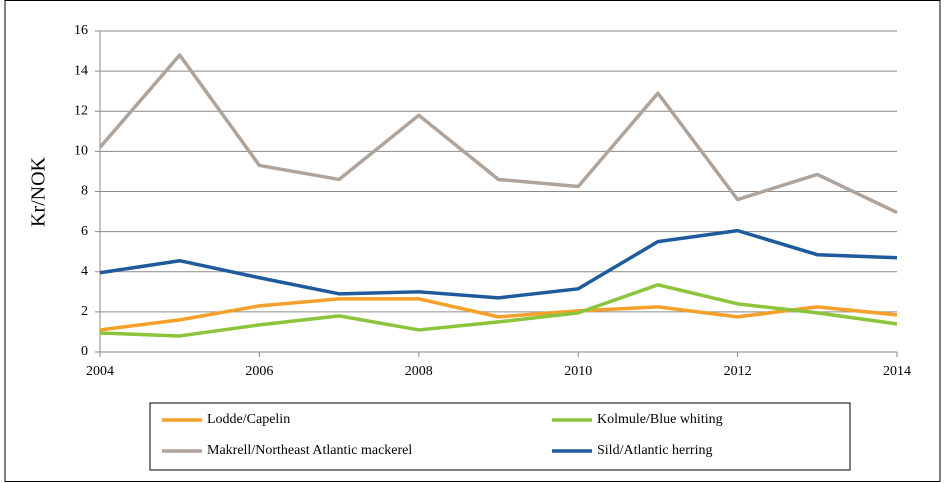 The width and height of the screenshot is (948, 483). I want to click on y-axis-label: Kr/NOK, so click(39, 191).